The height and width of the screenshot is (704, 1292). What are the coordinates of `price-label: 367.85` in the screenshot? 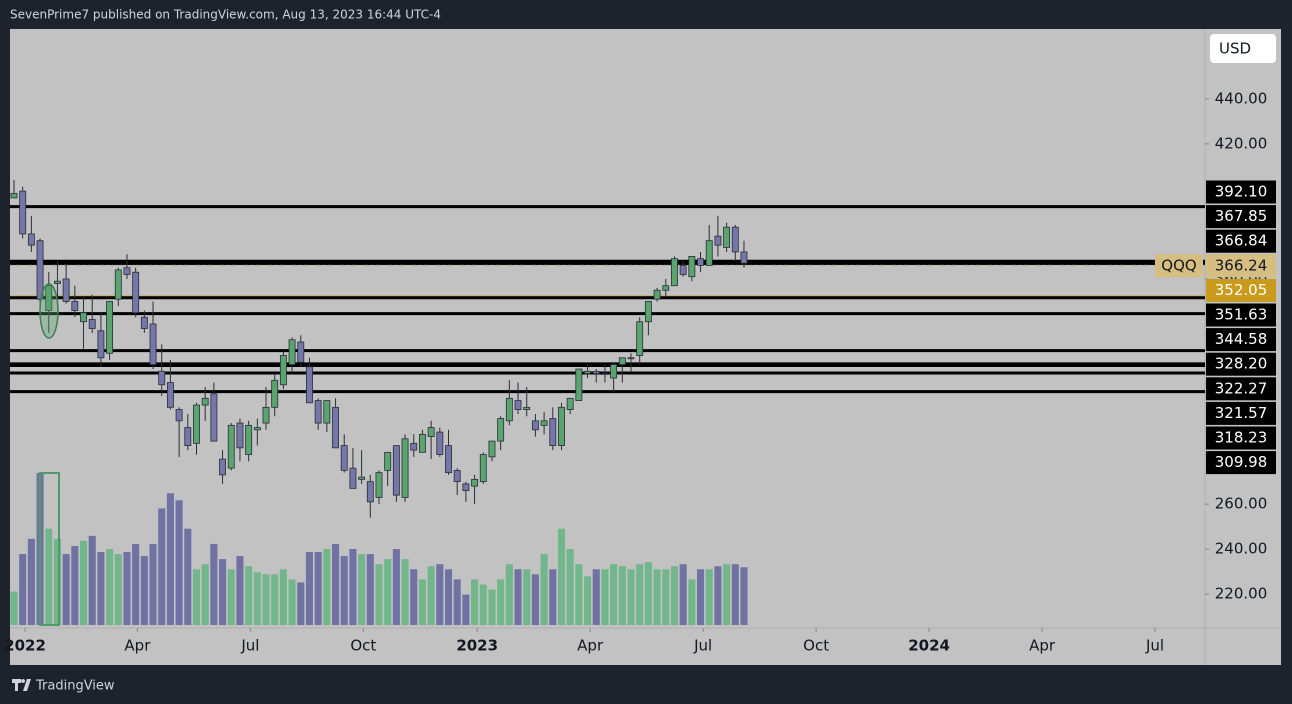 It's located at (1241, 216).